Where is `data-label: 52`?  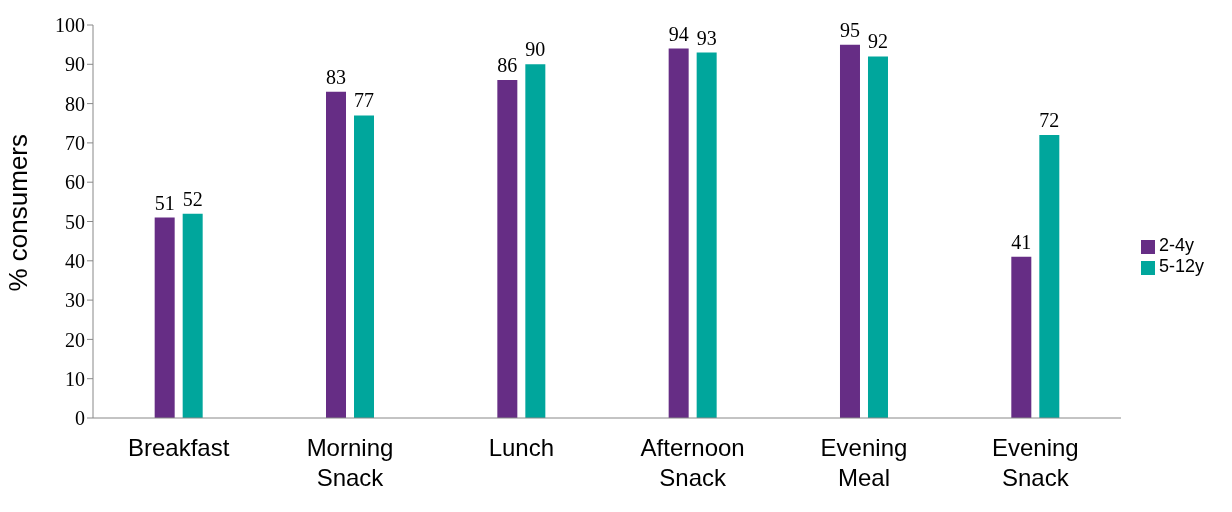 data-label: 52 is located at coordinates (192, 198).